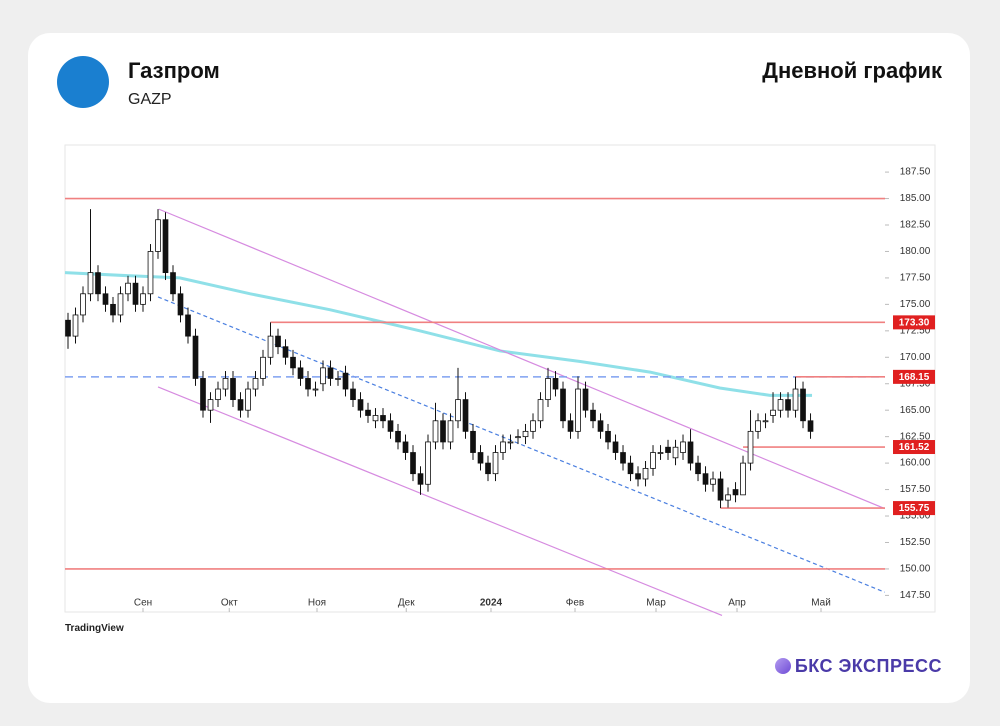  I want to click on x-tick-label: Фев, so click(575, 603).